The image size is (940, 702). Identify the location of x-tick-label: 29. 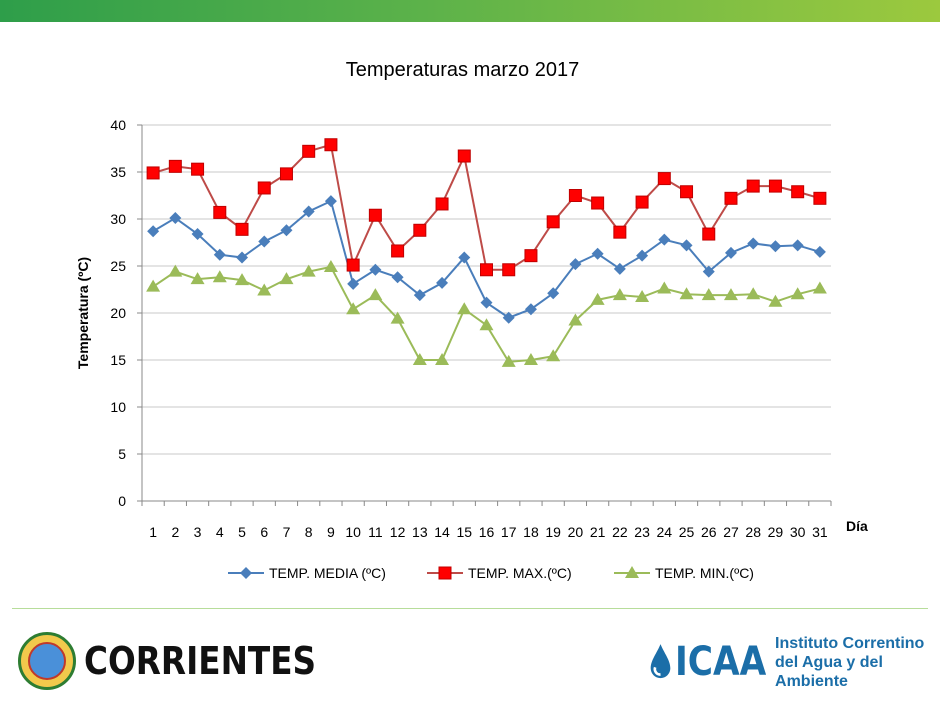
(776, 532).